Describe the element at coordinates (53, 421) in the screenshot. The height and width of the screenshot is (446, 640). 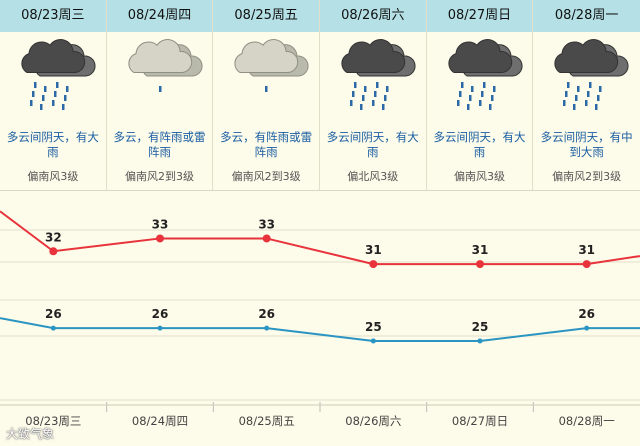
I see `x-tick-label: 08/23周三` at that location.